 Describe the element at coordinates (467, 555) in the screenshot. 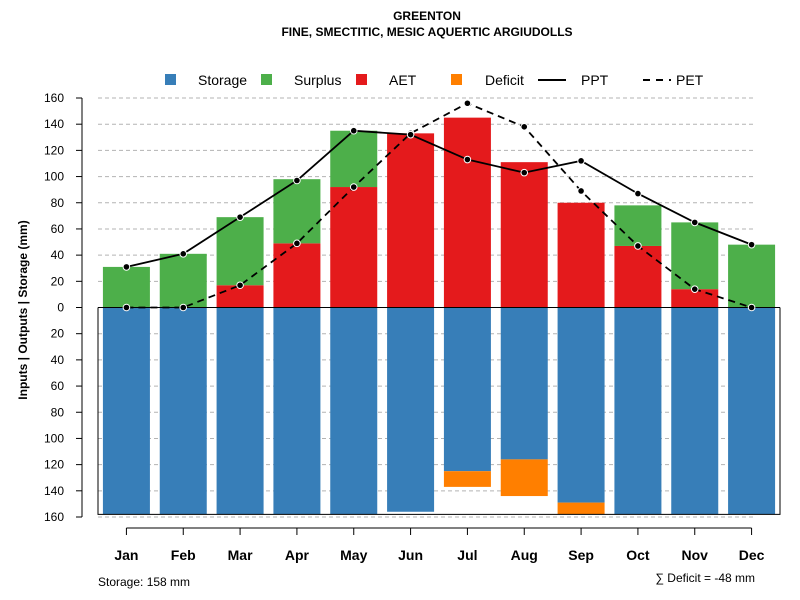

I see `x-tick-label: Jul` at that location.